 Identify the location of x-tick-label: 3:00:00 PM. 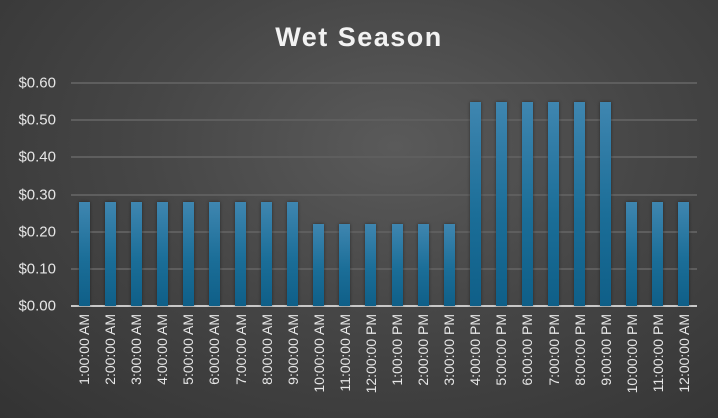
(449, 350).